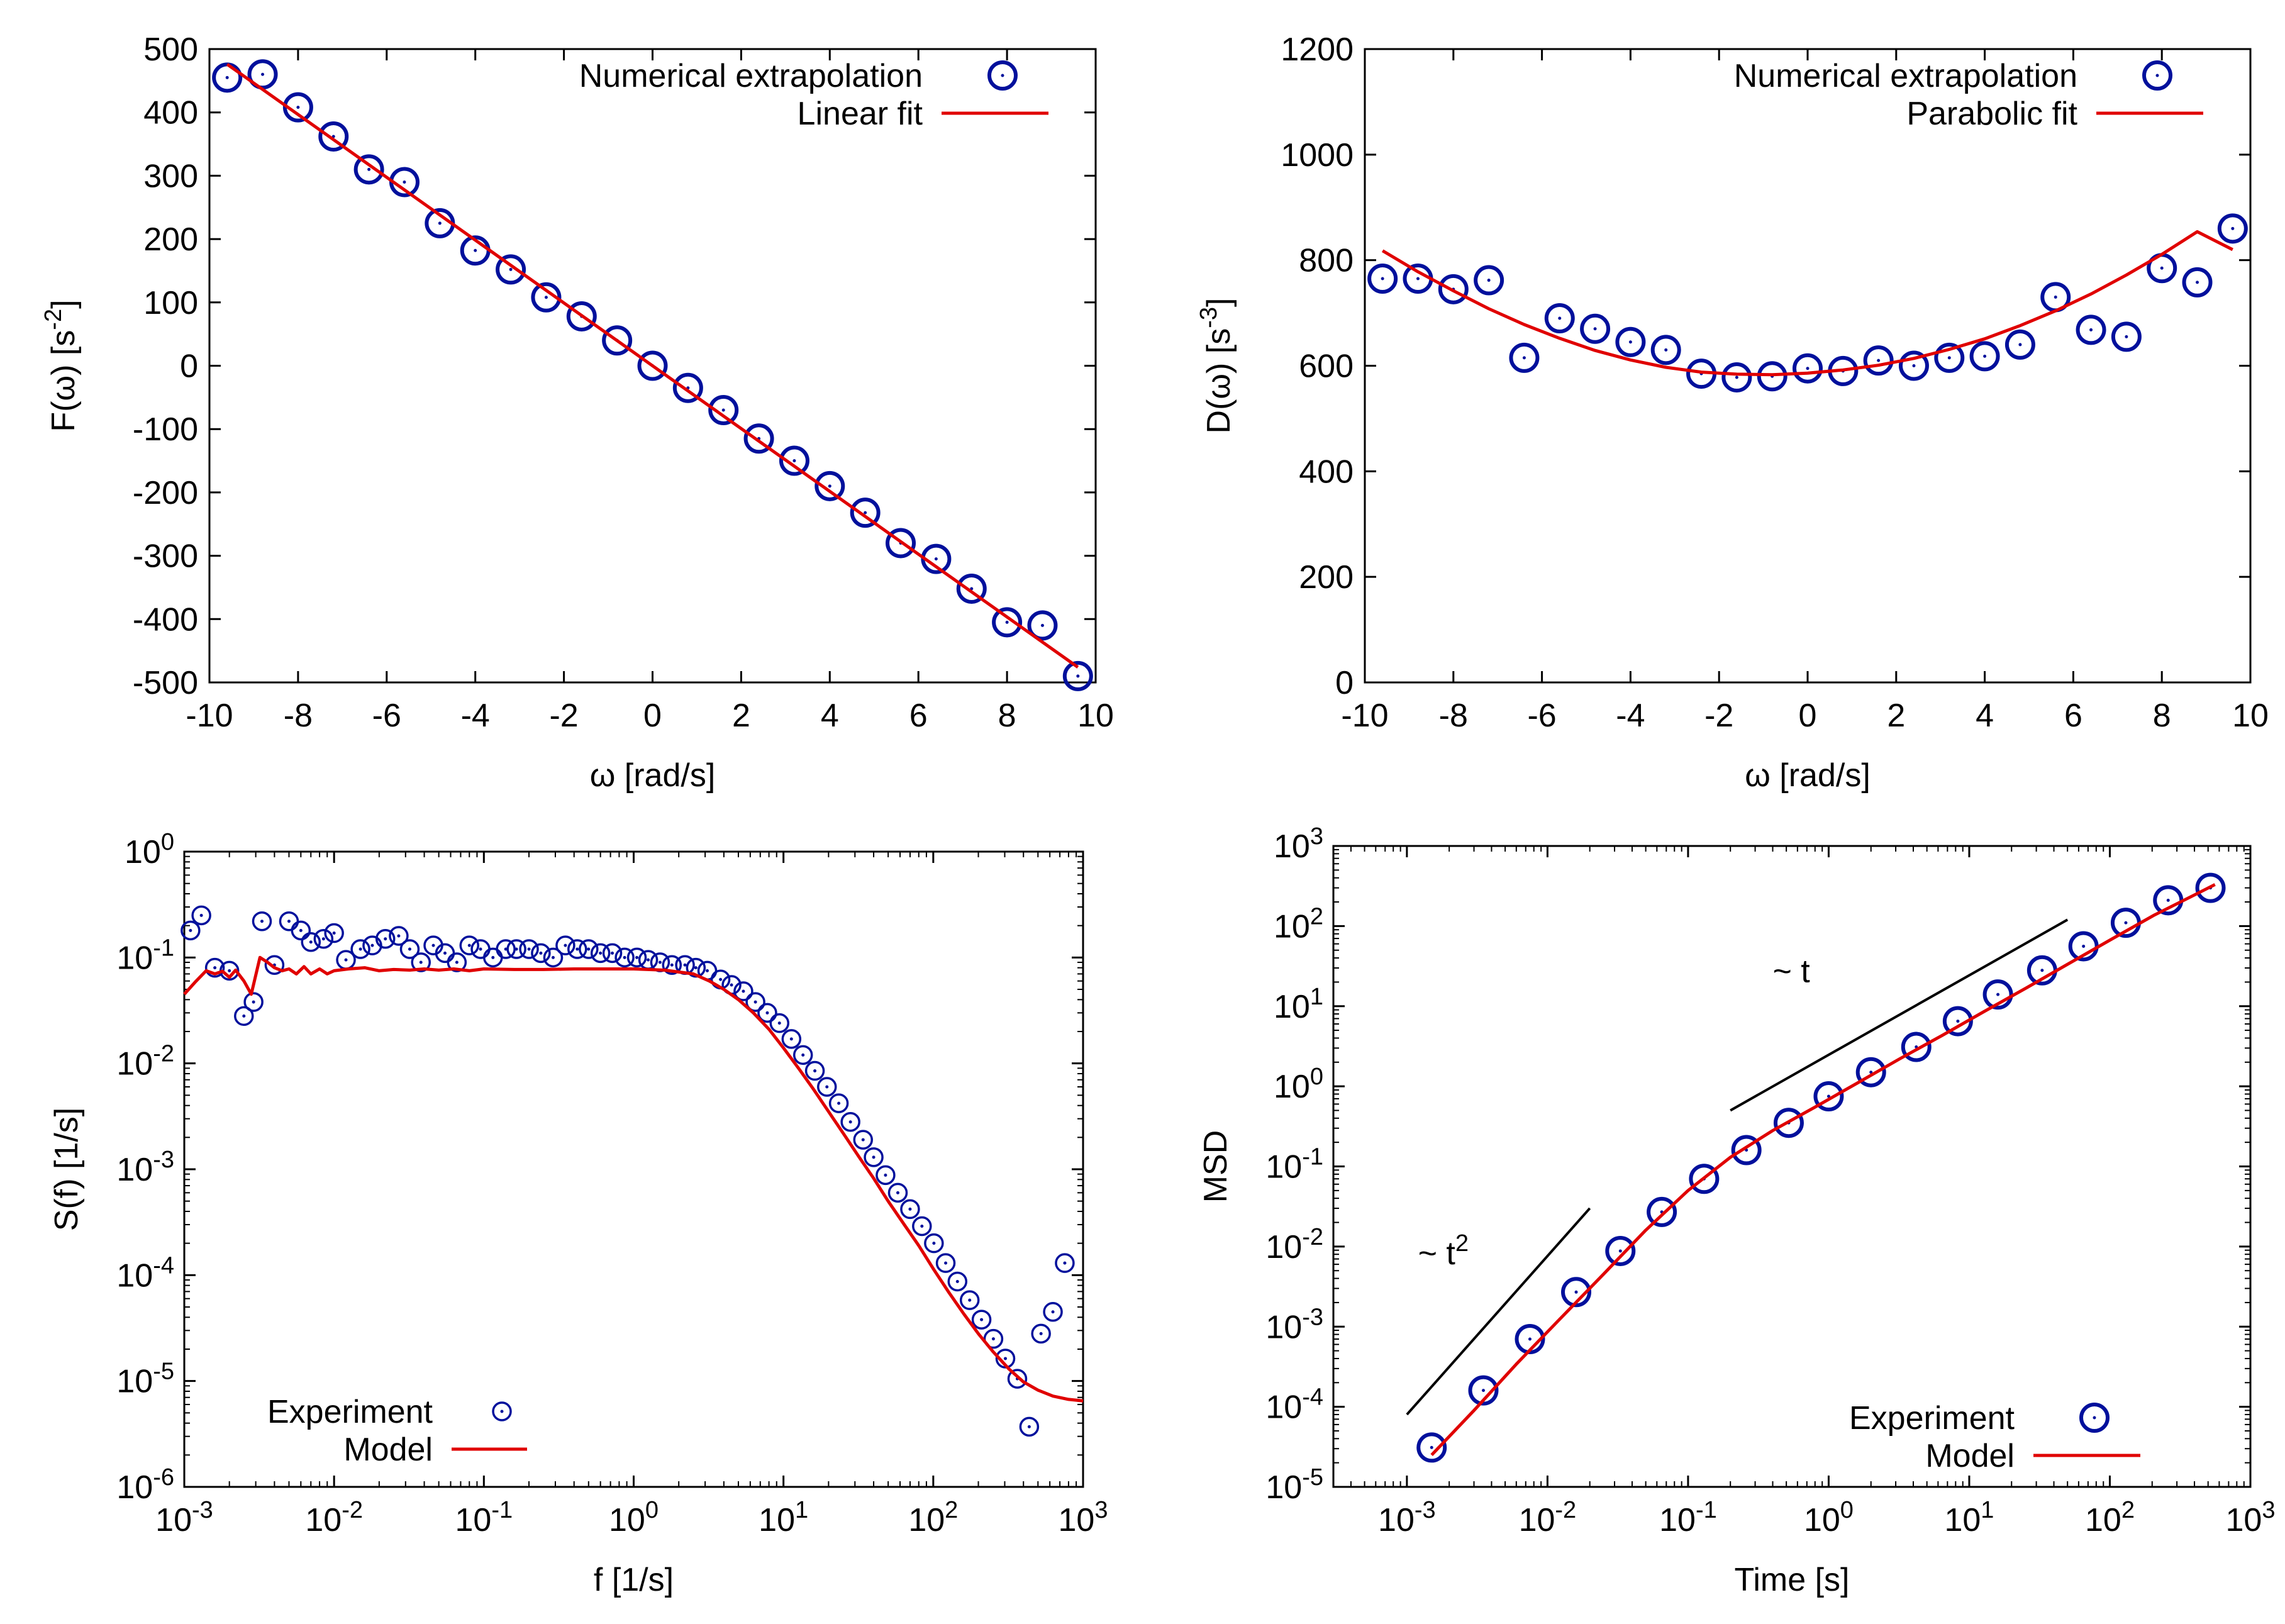  Describe the element at coordinates (1498, 1311) in the screenshot. I see `slope-guide-line` at that location.